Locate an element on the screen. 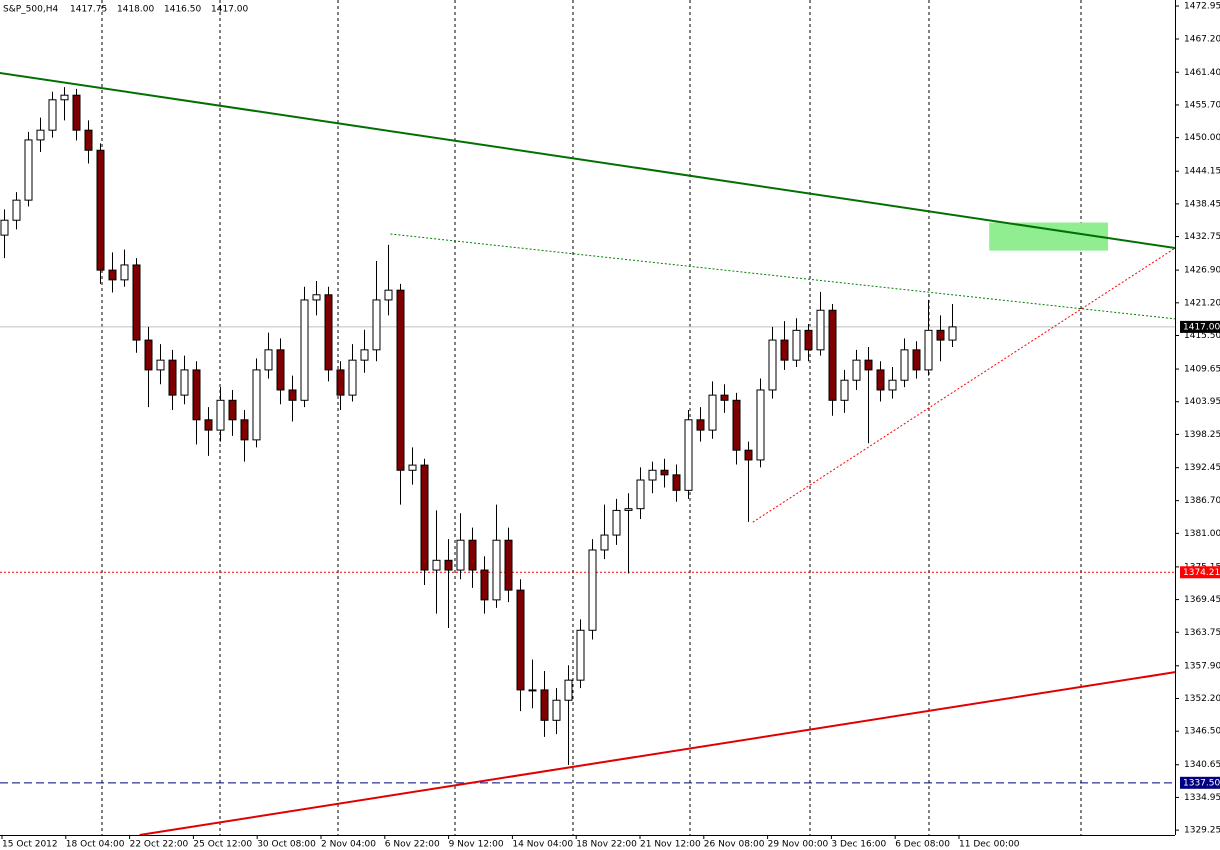 This screenshot has width=1220, height=850. header-value: 1417.75 is located at coordinates (88, 10).